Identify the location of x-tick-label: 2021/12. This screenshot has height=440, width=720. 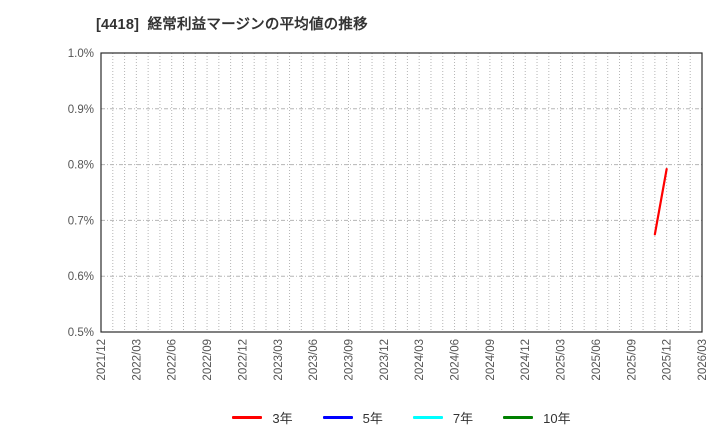
(102, 360).